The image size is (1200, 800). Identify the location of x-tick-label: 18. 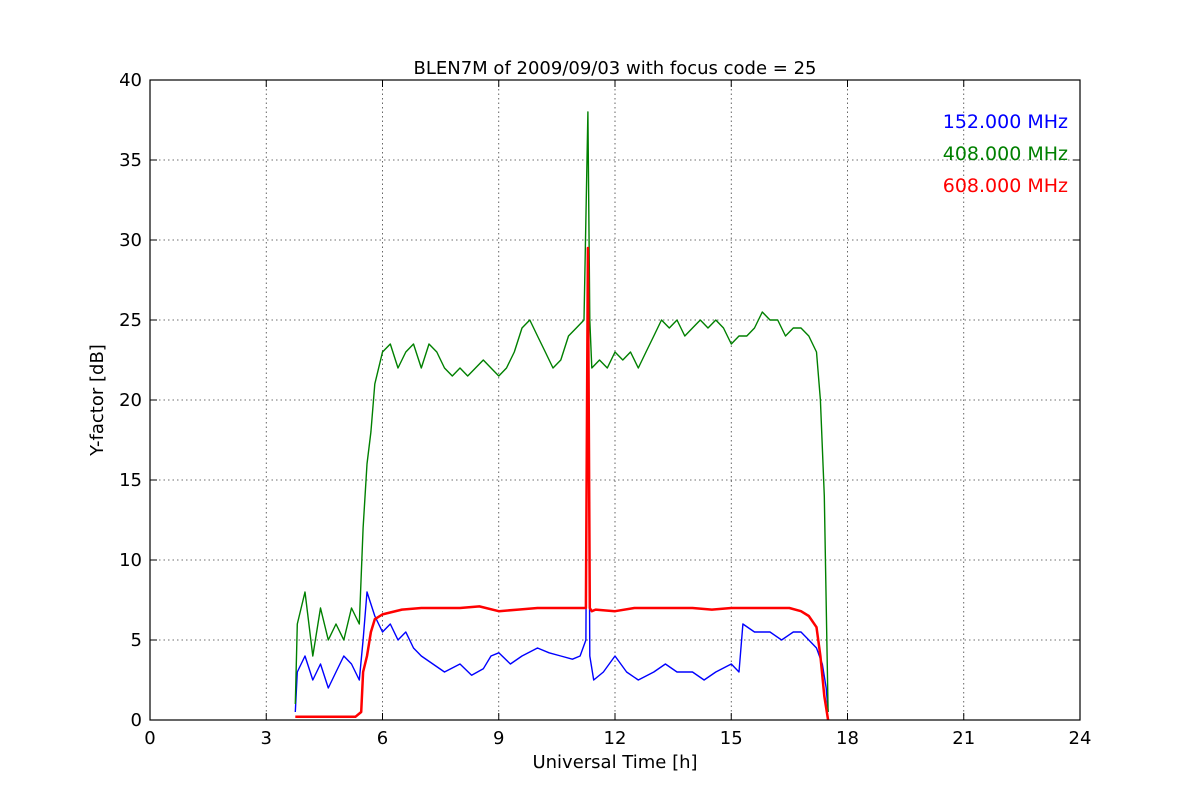
(847, 738).